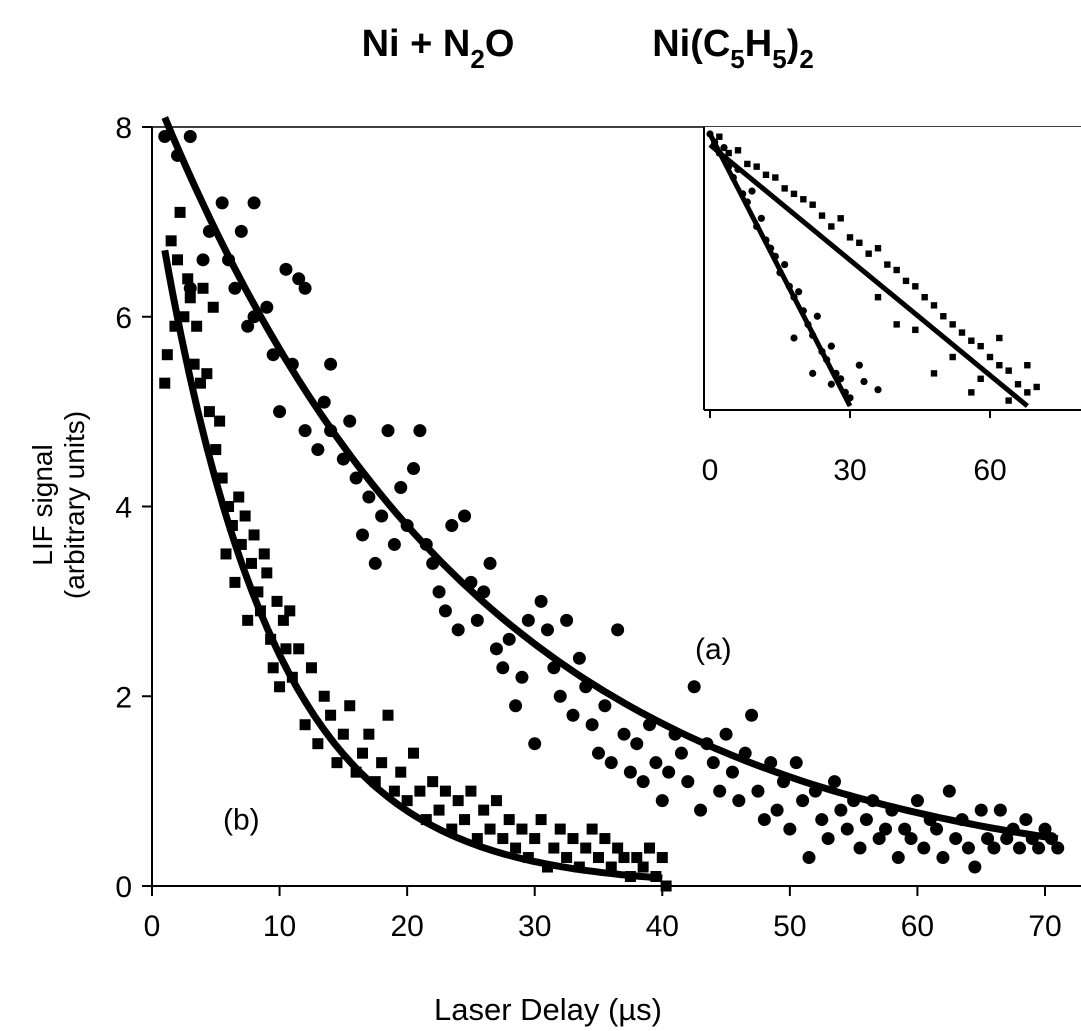  I want to click on inset-x-ticks: 0 30 60, so click(854, 448).